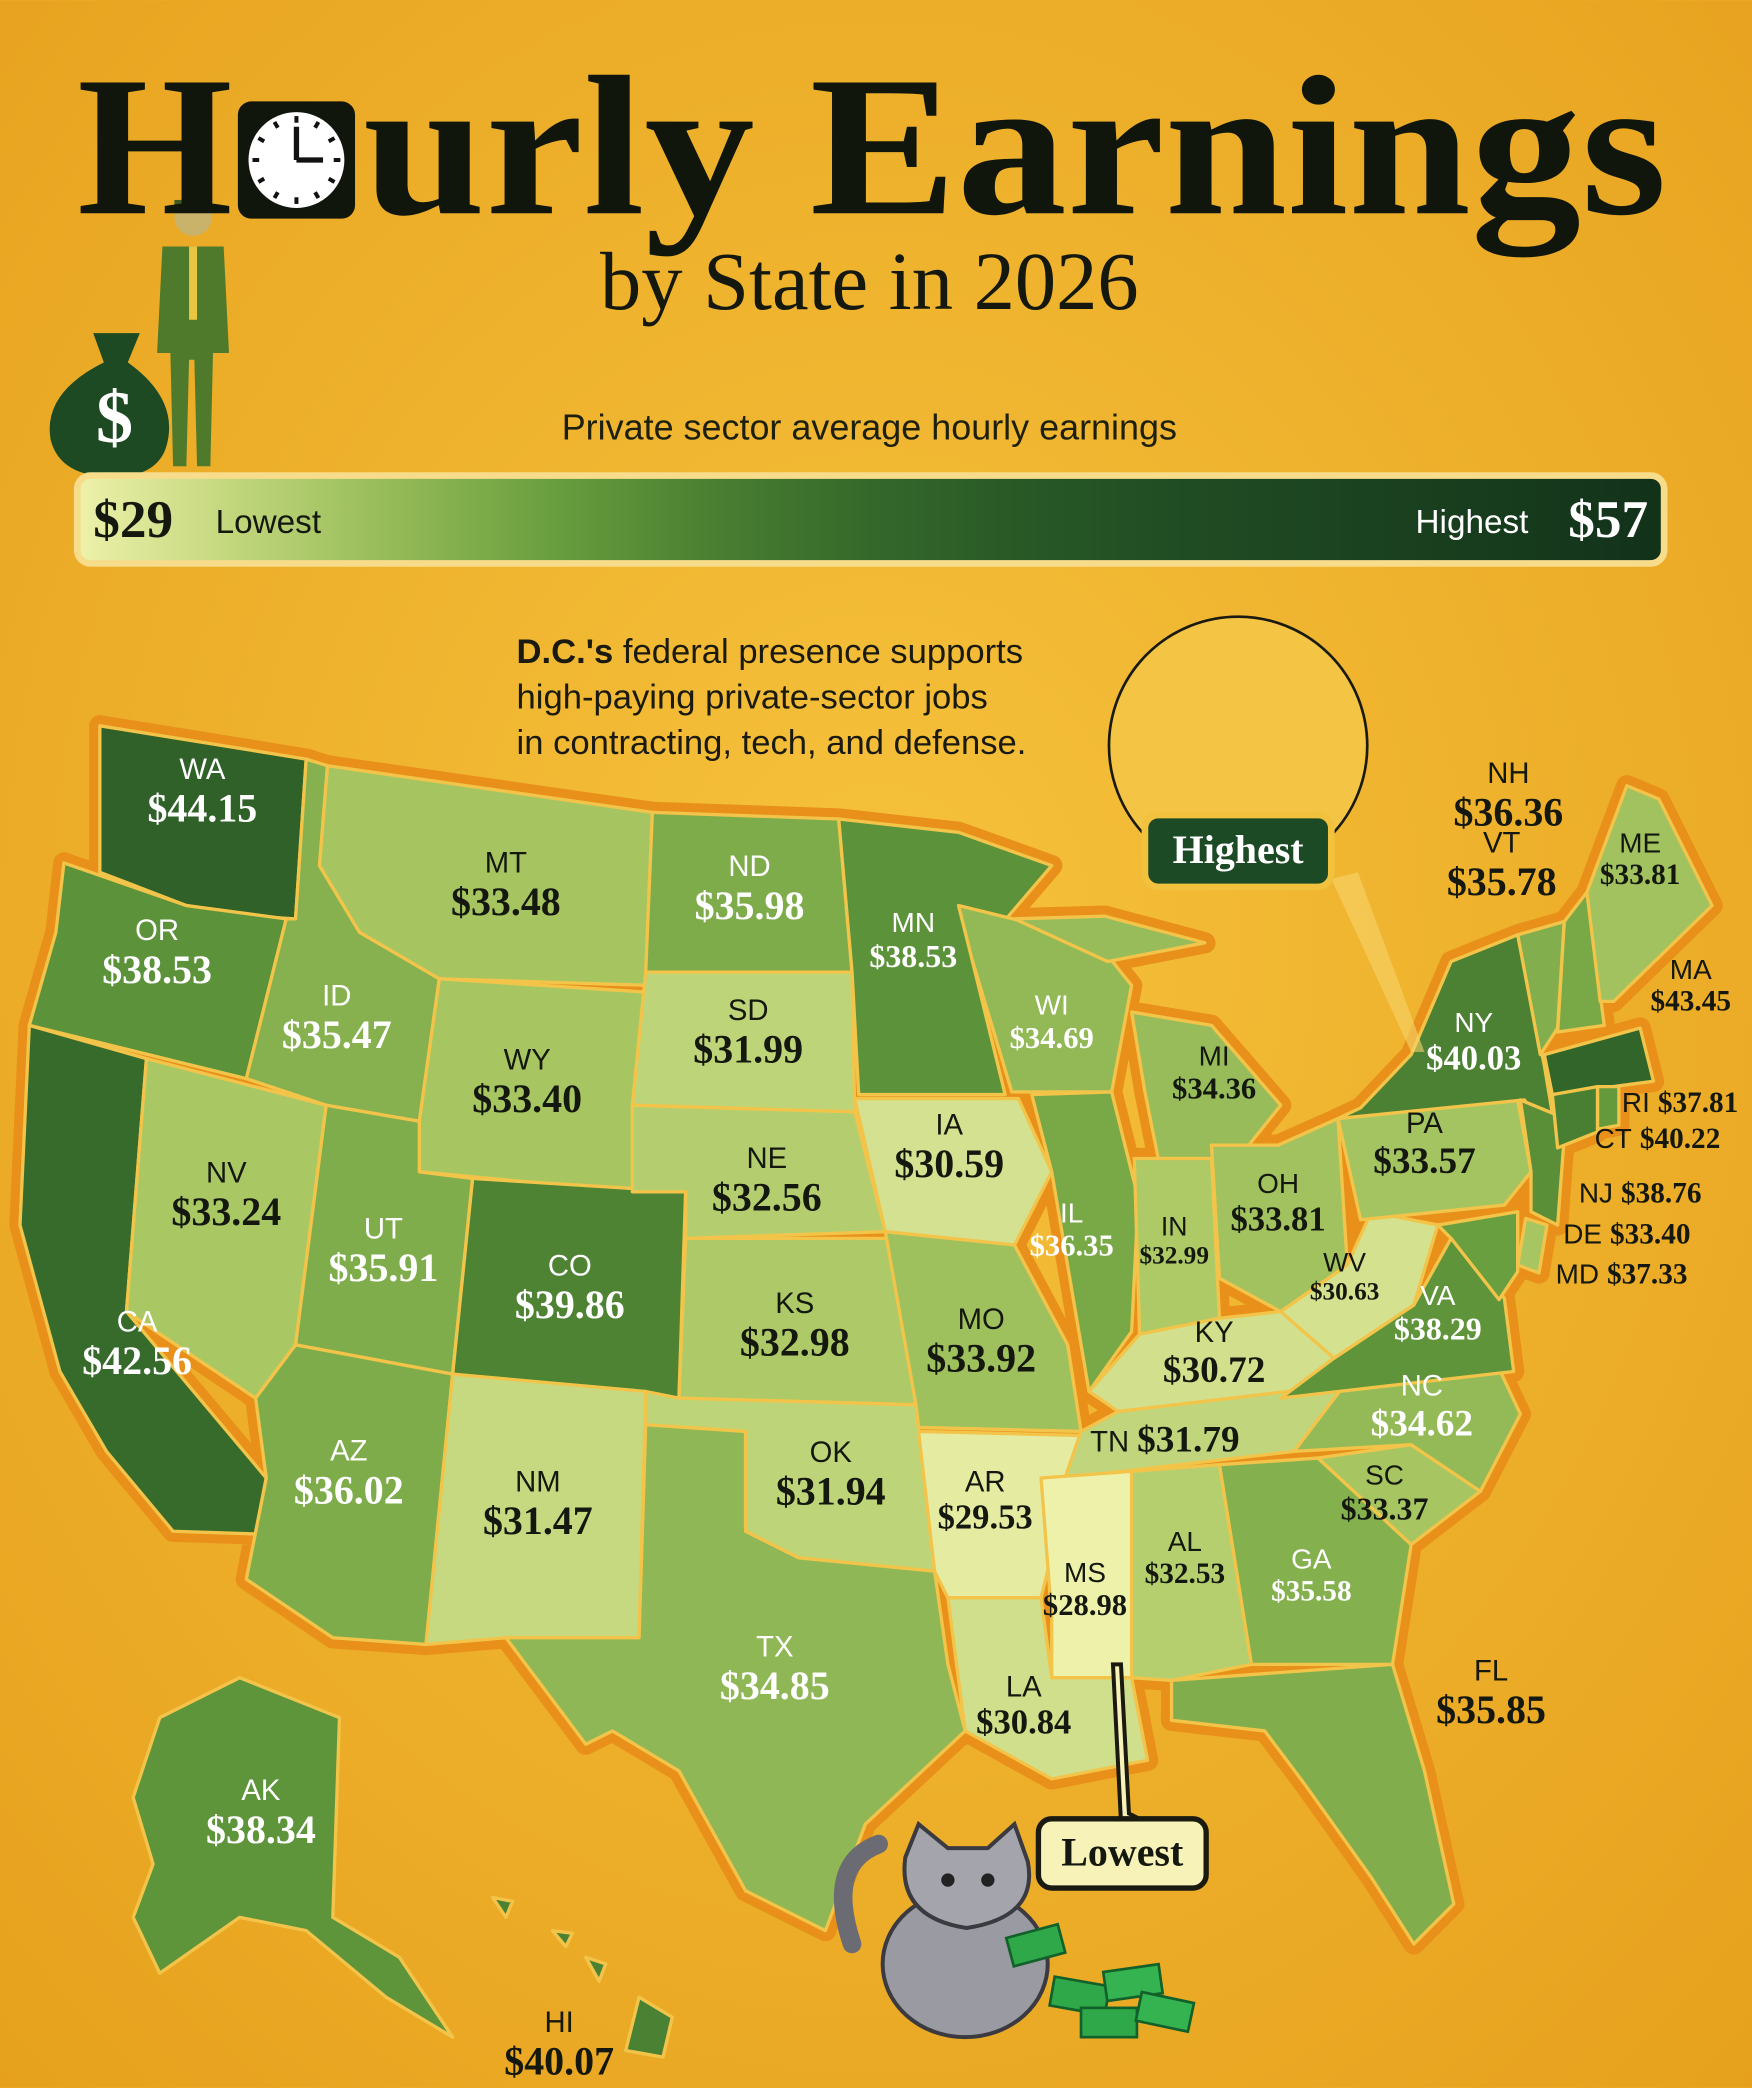 This screenshot has width=1752, height=2088. I want to click on lowest-badge: Lowest, so click(1122, 1776).